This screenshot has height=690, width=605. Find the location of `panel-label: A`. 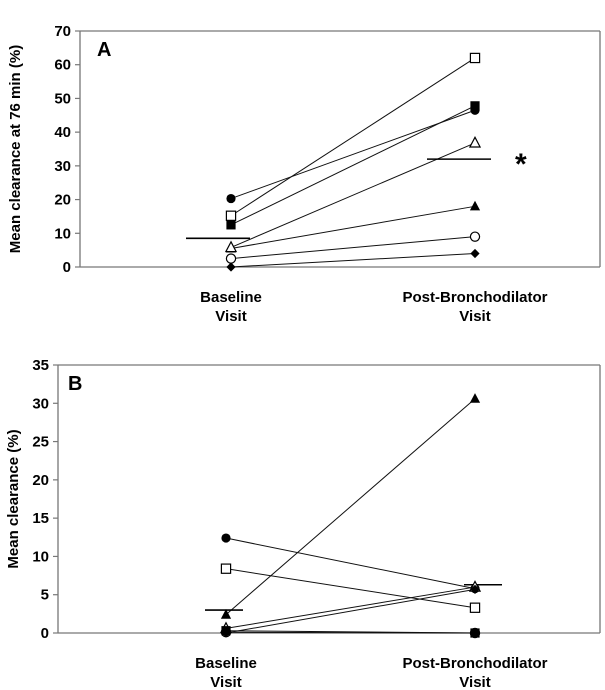

panel-label: A is located at coordinates (104, 50).